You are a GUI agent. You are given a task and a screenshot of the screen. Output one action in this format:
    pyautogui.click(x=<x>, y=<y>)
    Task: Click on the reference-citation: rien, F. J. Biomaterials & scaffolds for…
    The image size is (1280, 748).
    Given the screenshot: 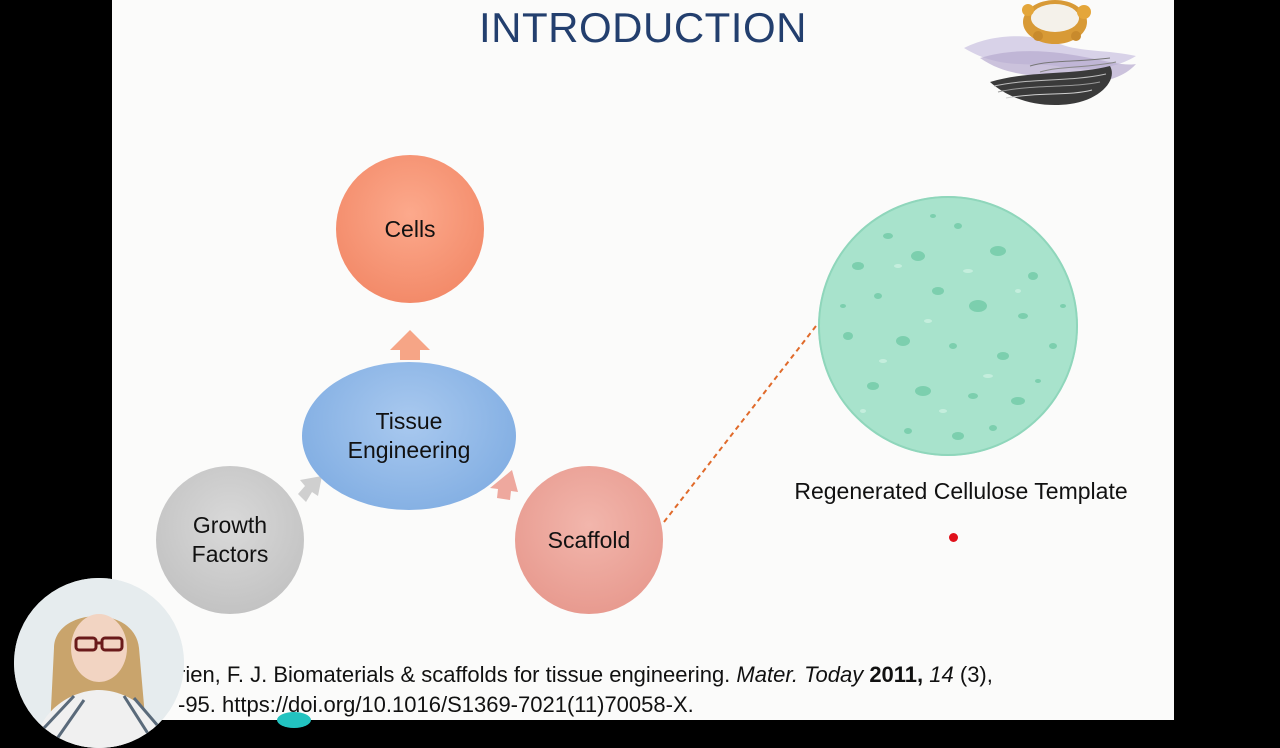 What is the action you would take?
    pyautogui.click(x=585, y=690)
    